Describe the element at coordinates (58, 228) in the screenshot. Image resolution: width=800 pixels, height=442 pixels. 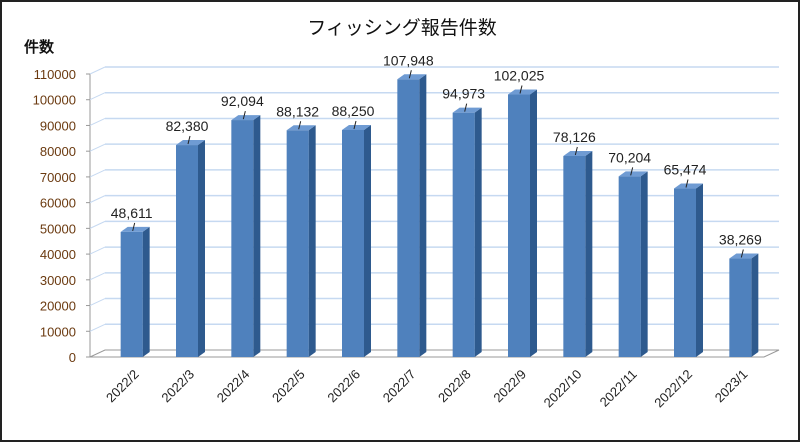
I see `y-tick-label: 50000` at that location.